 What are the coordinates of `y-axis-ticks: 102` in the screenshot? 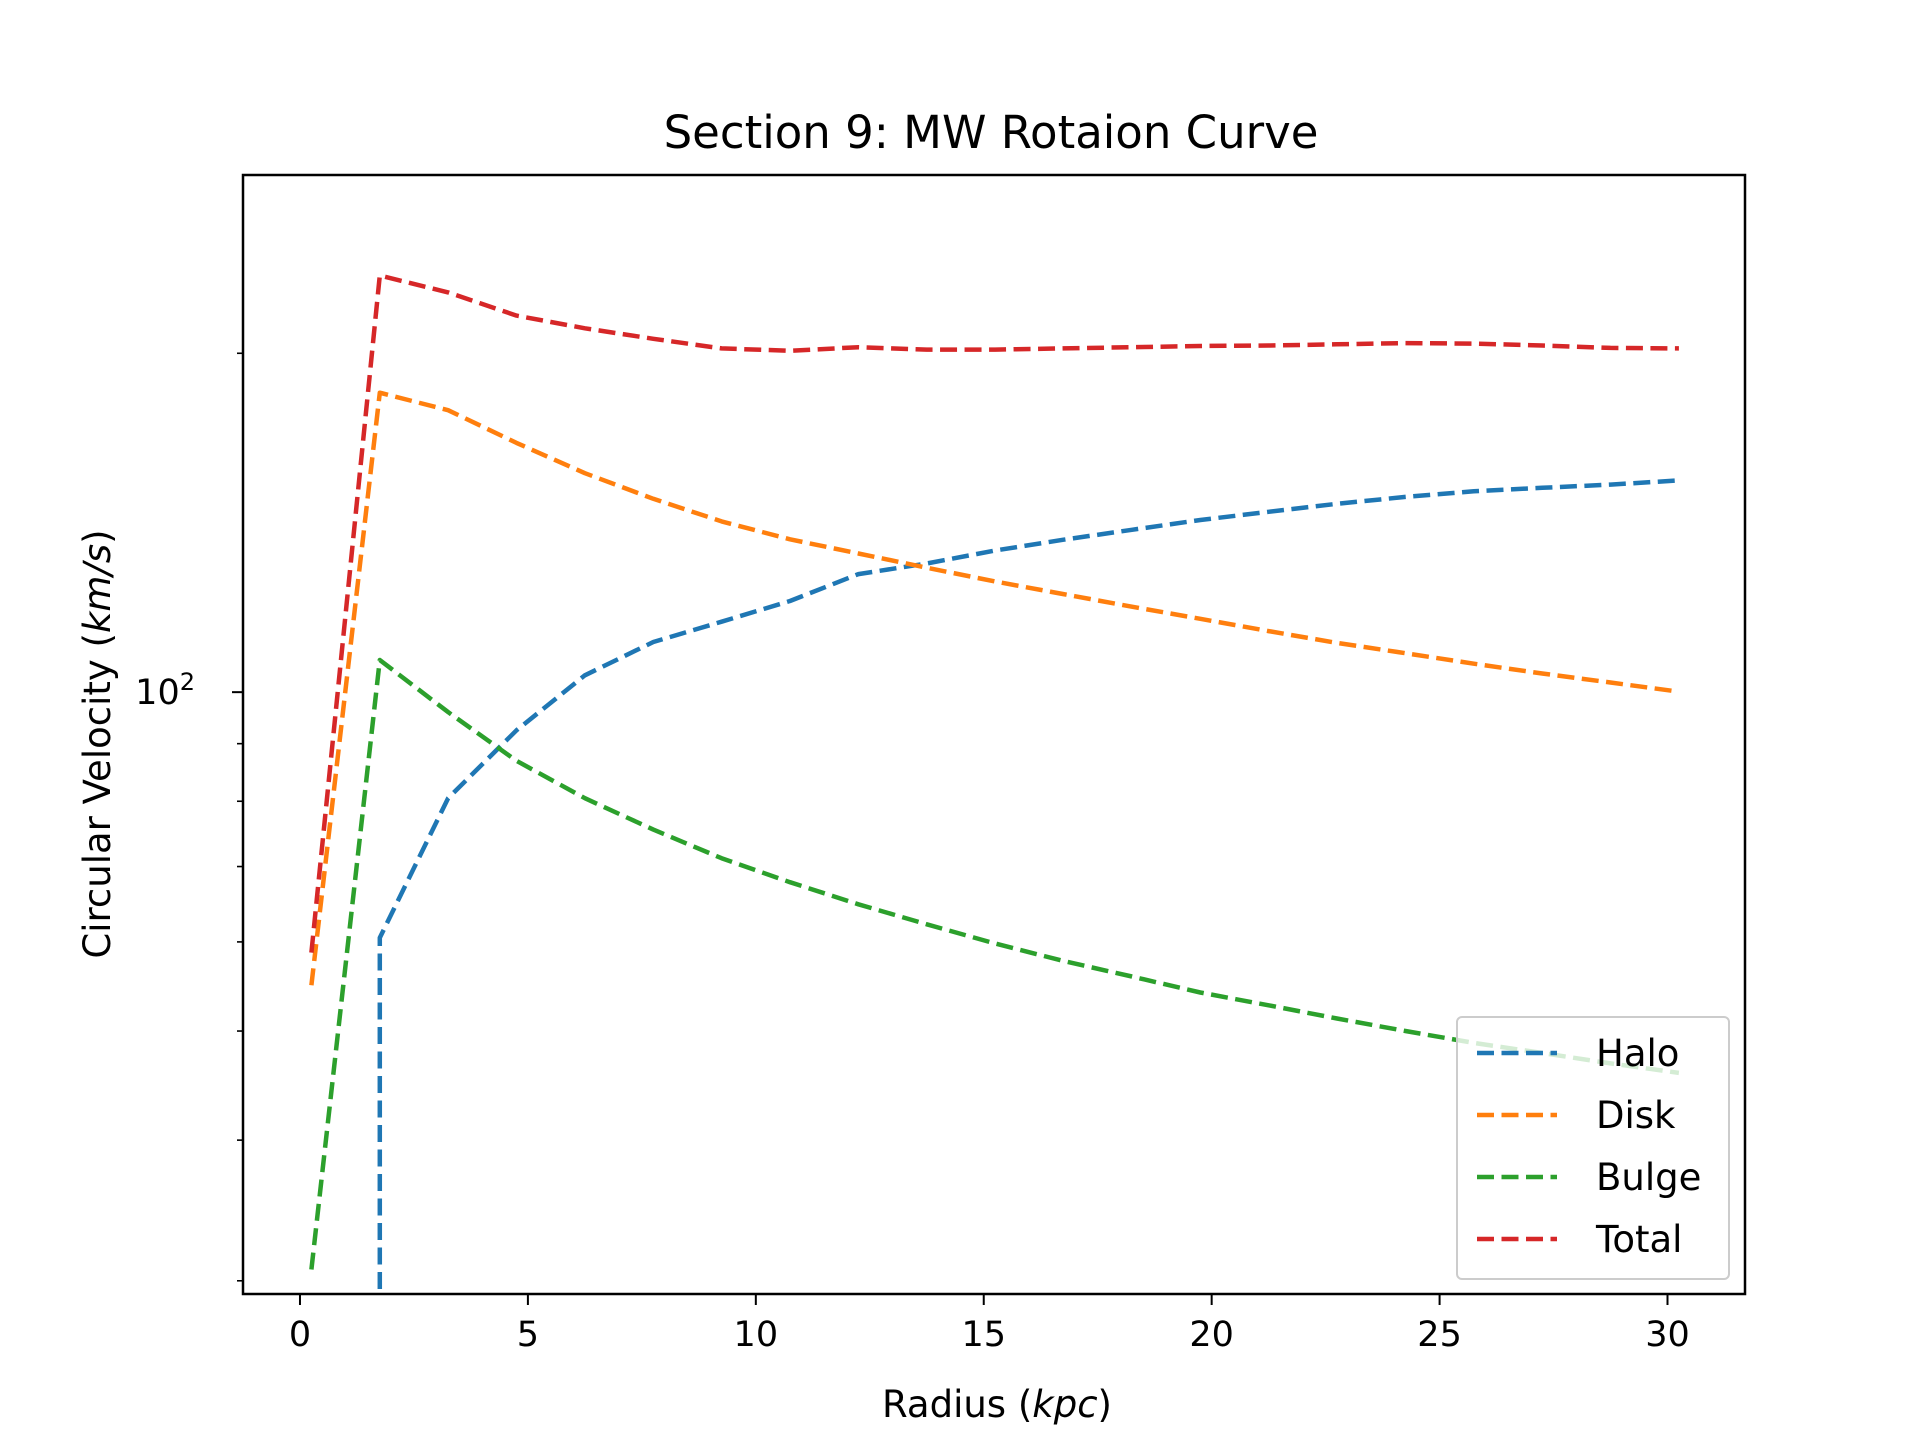 It's located at (189, 817).